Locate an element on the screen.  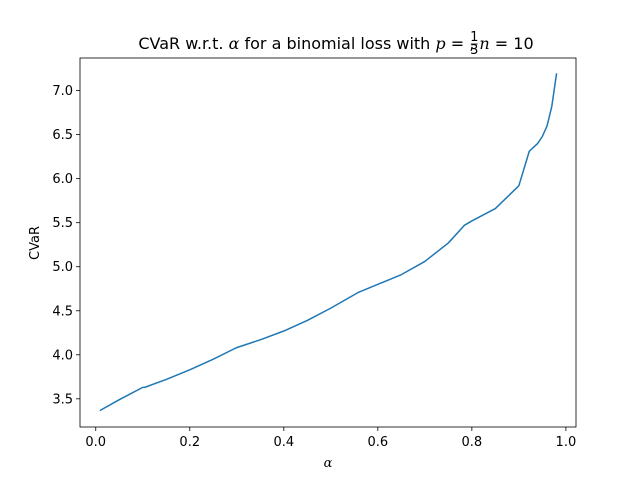
title-alpha: α is located at coordinates (234, 43).